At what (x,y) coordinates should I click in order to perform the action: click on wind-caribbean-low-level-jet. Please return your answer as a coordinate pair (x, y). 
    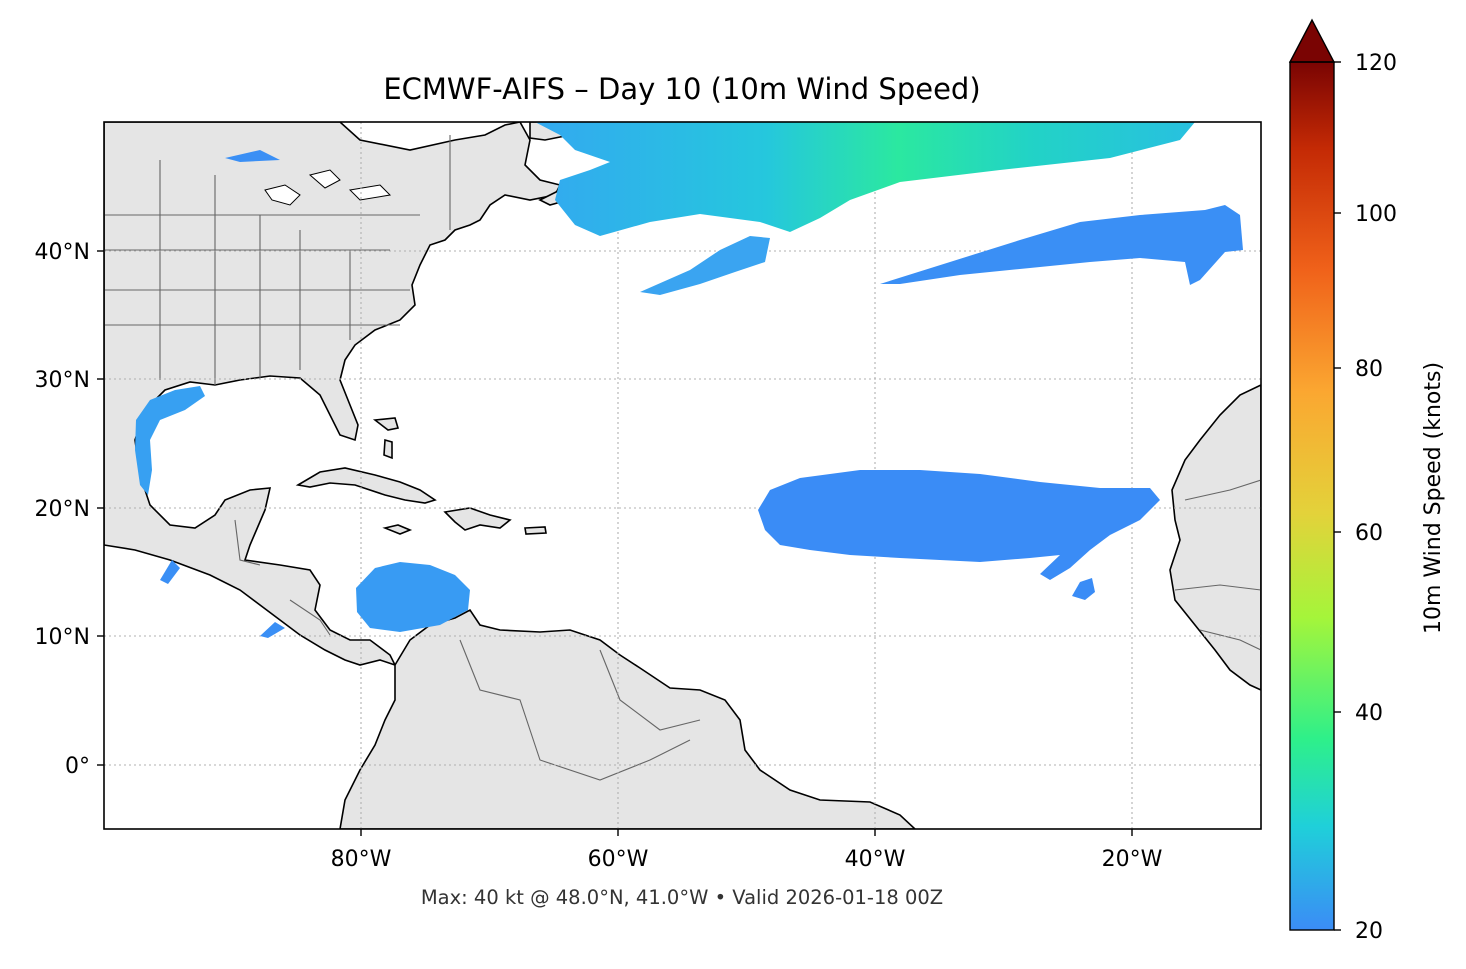
    Looking at the image, I should click on (413, 597).